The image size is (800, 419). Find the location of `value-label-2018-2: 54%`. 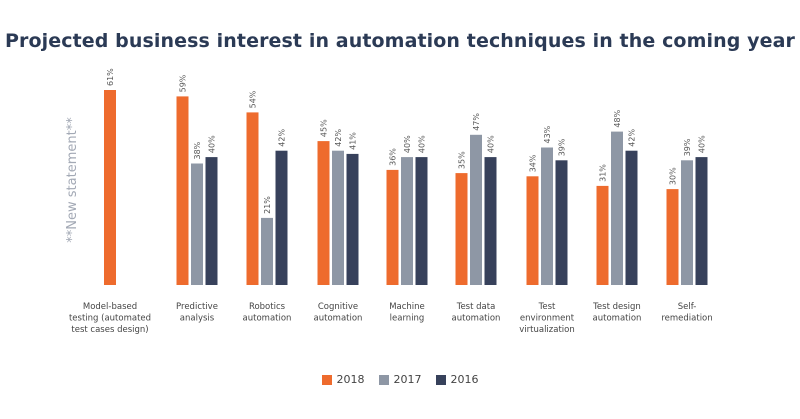

value-label-2018-2: 54% is located at coordinates (253, 99).